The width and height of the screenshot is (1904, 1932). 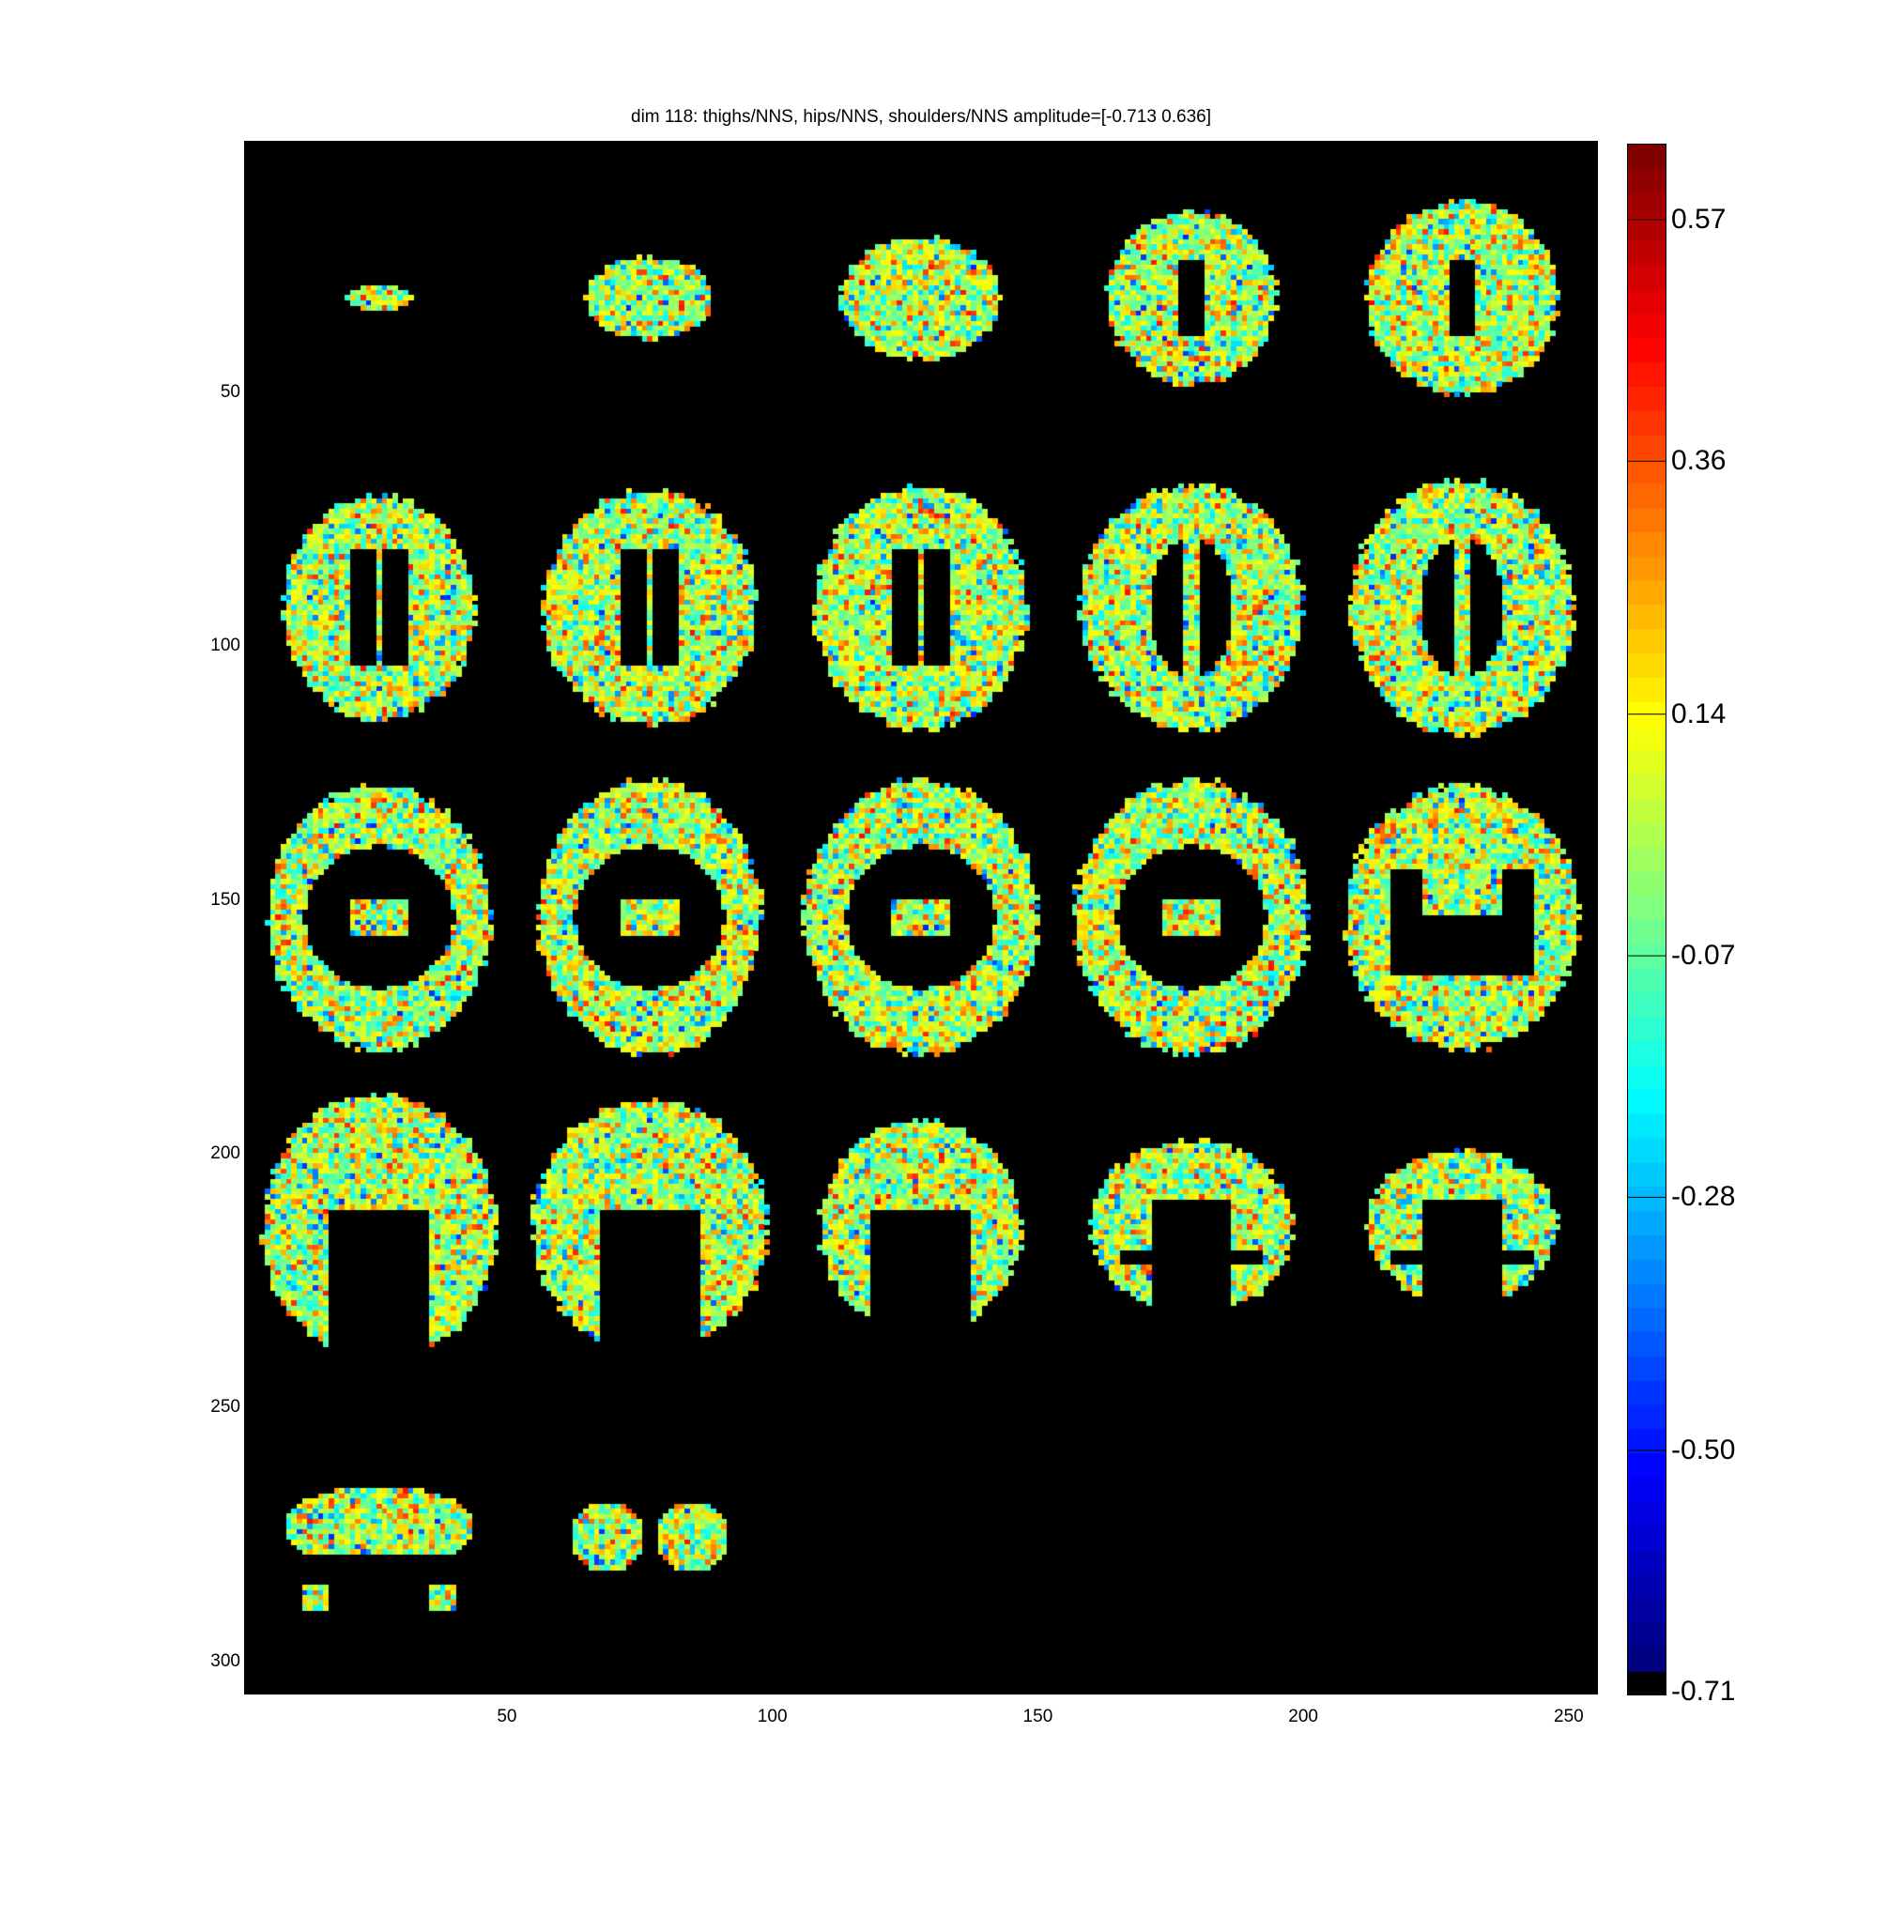 What do you see at coordinates (1703, 956) in the screenshot?
I see `colorbar-tick-label: -0.07` at bounding box center [1703, 956].